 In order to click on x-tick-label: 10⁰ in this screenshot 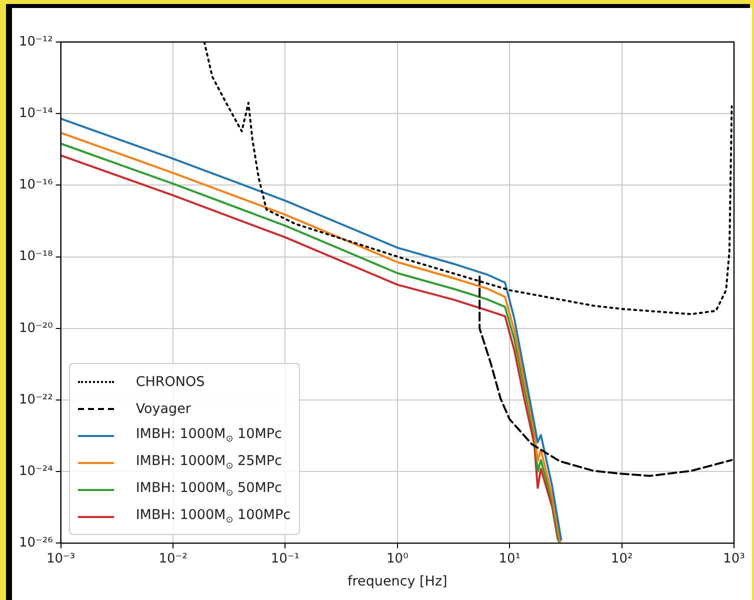, I will do `click(397, 558)`.